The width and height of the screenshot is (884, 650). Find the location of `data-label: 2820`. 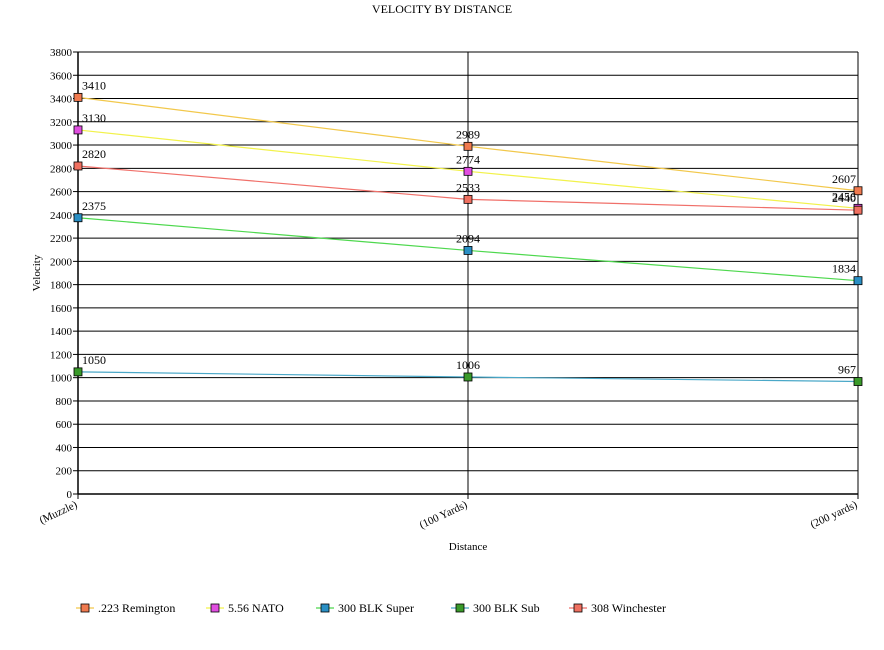

data-label: 2820 is located at coordinates (94, 154).